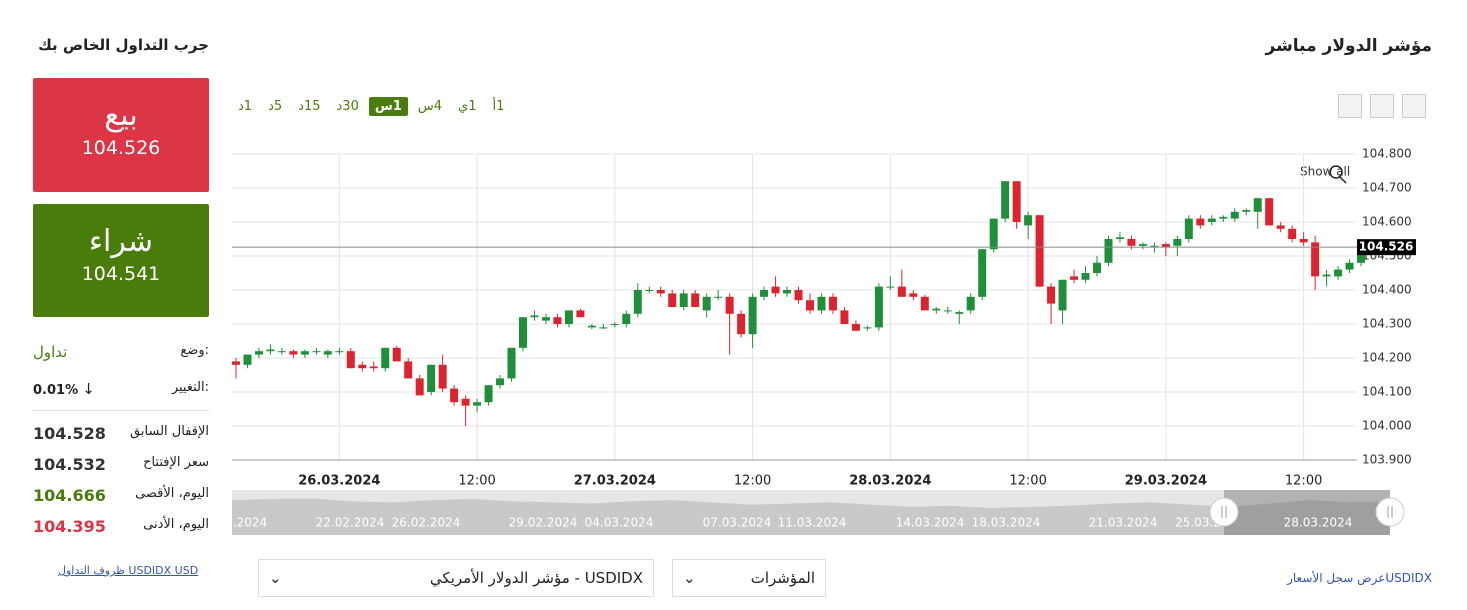  I want to click on stat-value: 104.395, so click(69, 526).